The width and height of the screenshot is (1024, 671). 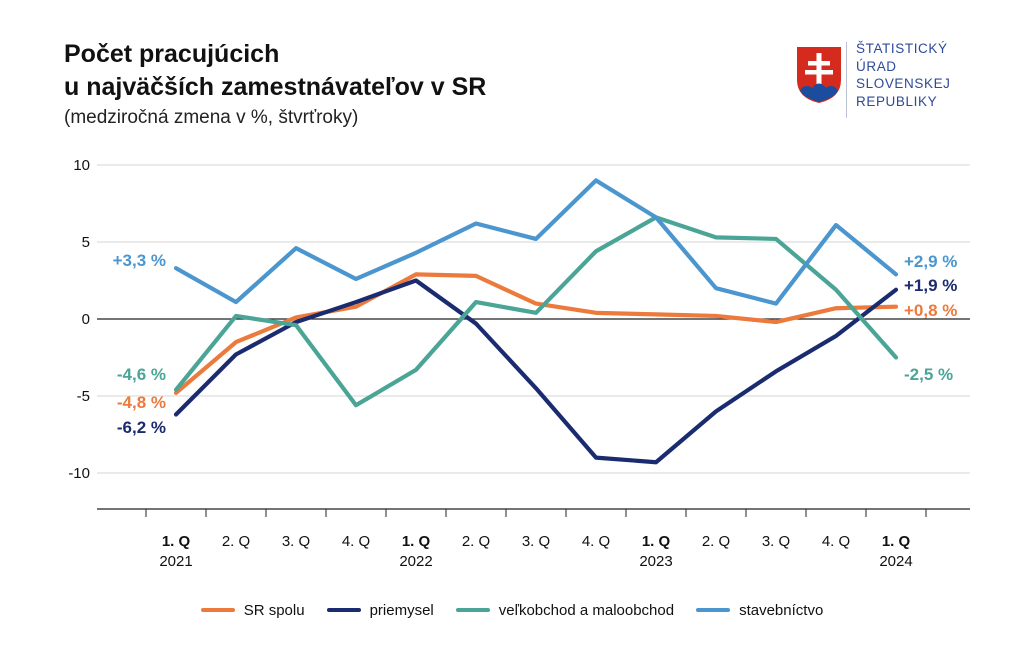 What do you see at coordinates (211, 117) in the screenshot?
I see `chart-subtitle: (medziročná zmena v %, štvrťroky)` at bounding box center [211, 117].